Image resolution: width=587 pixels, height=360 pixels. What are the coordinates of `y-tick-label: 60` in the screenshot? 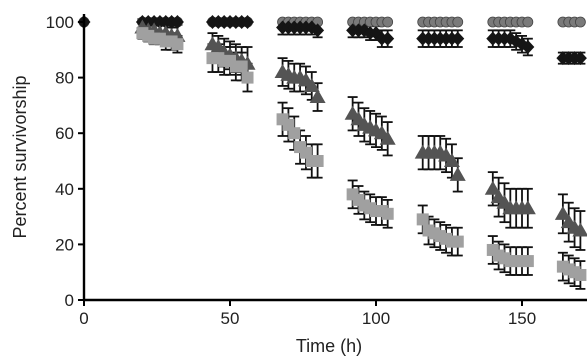 It's located at (64, 133).